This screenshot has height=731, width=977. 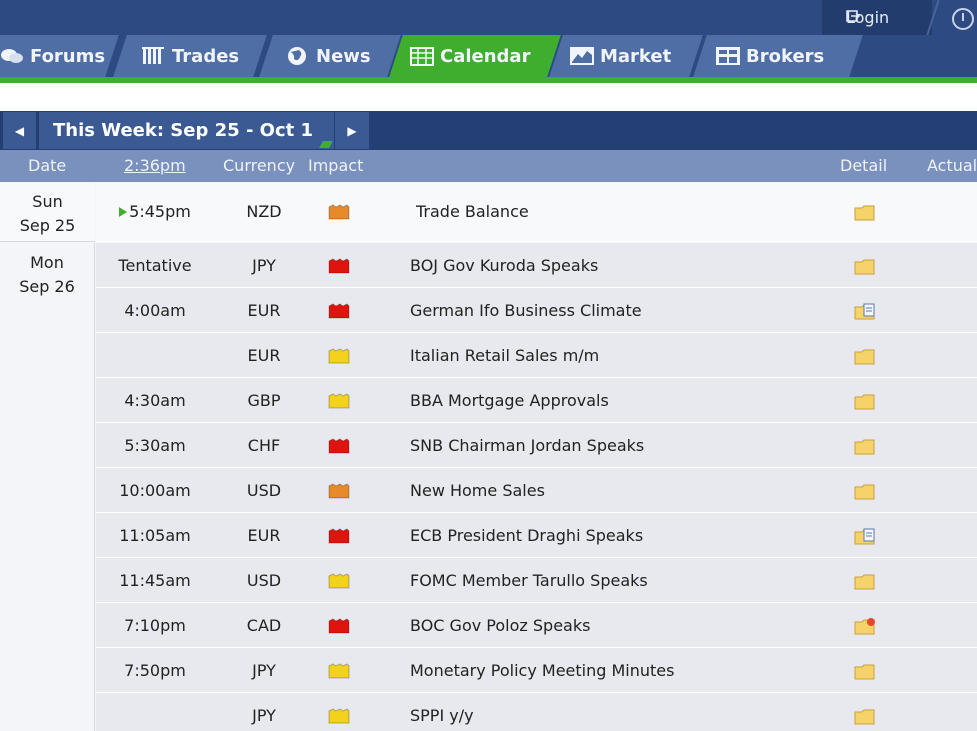 What do you see at coordinates (853, 16) in the screenshot?
I see `login-icon` at bounding box center [853, 16].